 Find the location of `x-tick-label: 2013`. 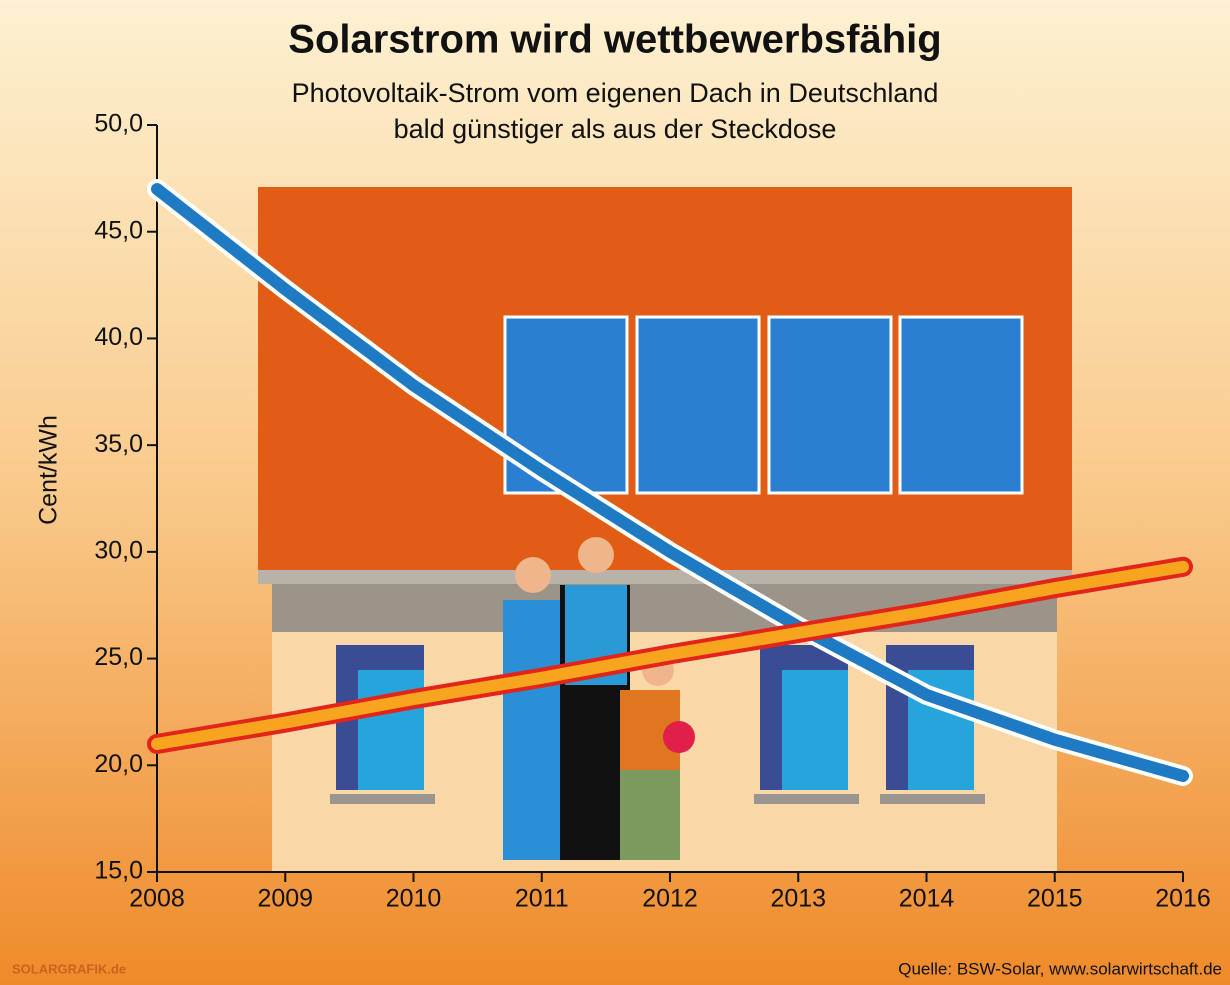

x-tick-label: 2013 is located at coordinates (798, 899).